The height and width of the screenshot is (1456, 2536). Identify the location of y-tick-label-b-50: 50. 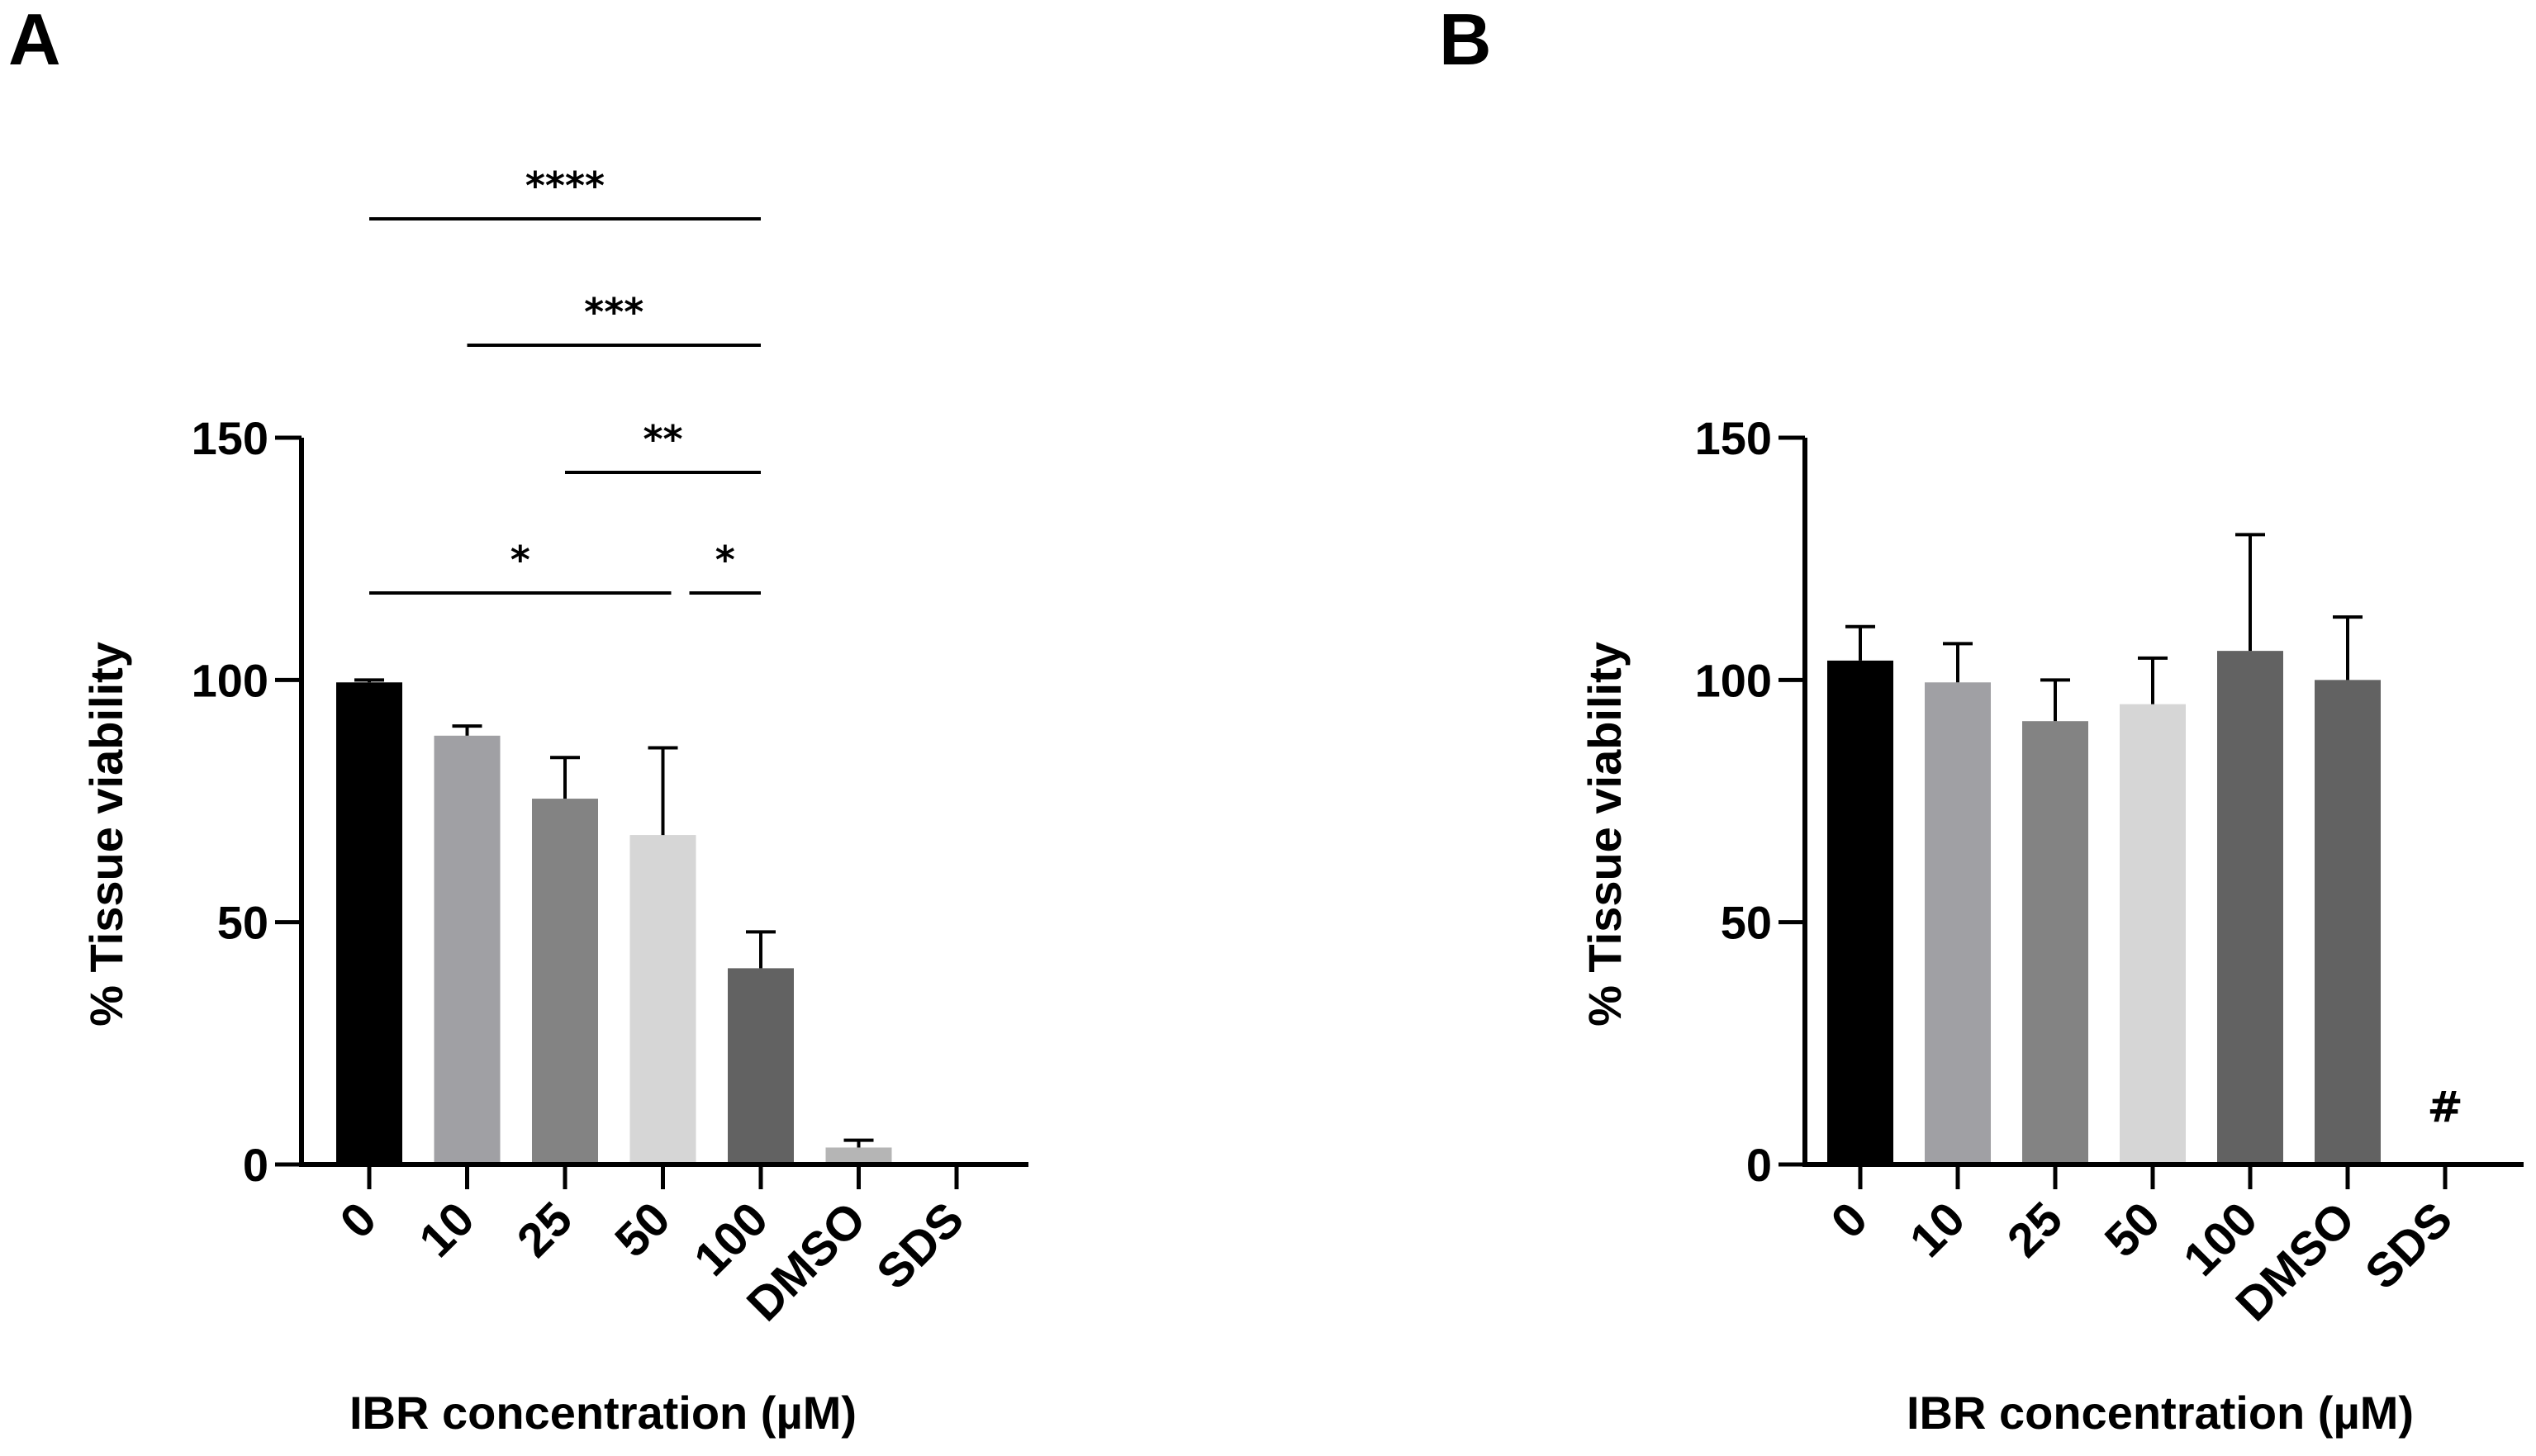
(1746, 923).